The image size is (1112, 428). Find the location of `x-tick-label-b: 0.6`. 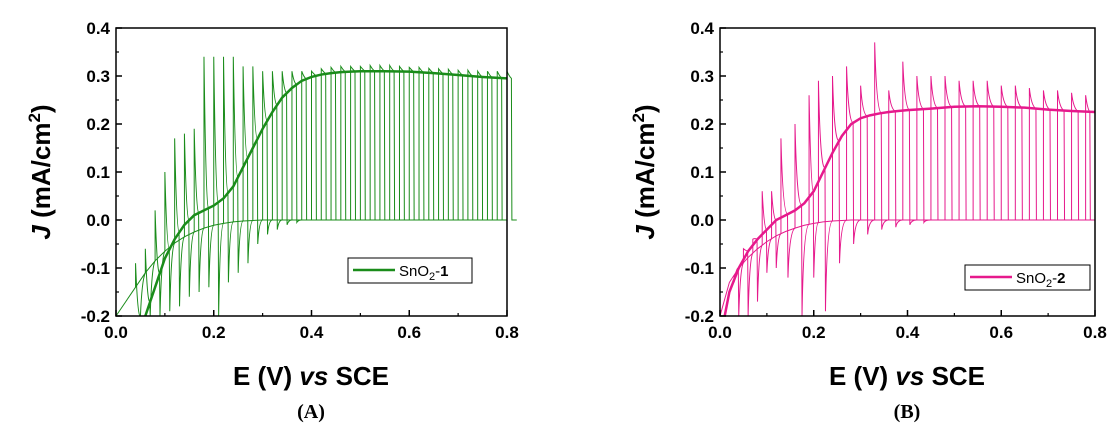

x-tick-label-b: 0.6 is located at coordinates (1001, 332).